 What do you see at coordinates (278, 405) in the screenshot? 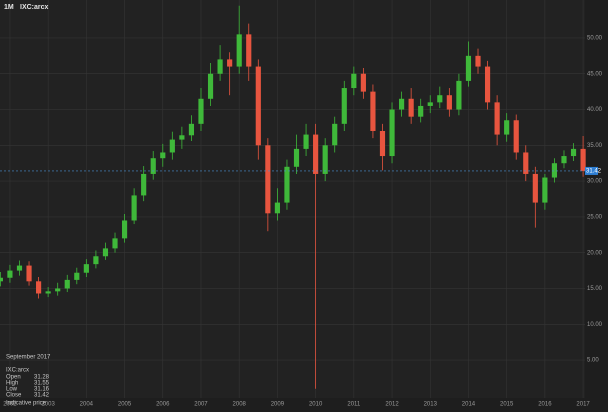
I see `x-tick-label: 2009` at bounding box center [278, 405].